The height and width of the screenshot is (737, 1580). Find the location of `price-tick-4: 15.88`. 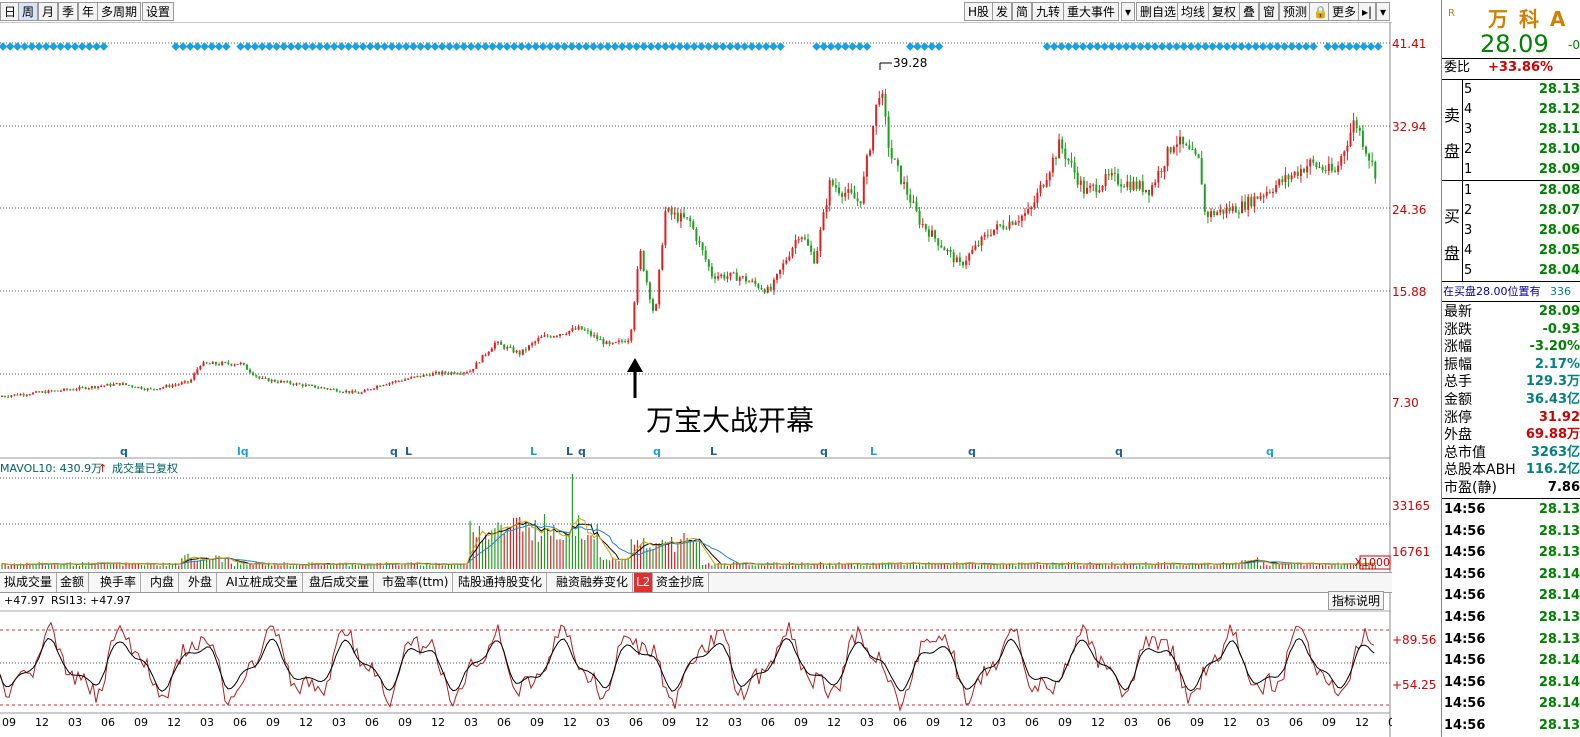

price-tick-4: 15.88 is located at coordinates (1409, 292).